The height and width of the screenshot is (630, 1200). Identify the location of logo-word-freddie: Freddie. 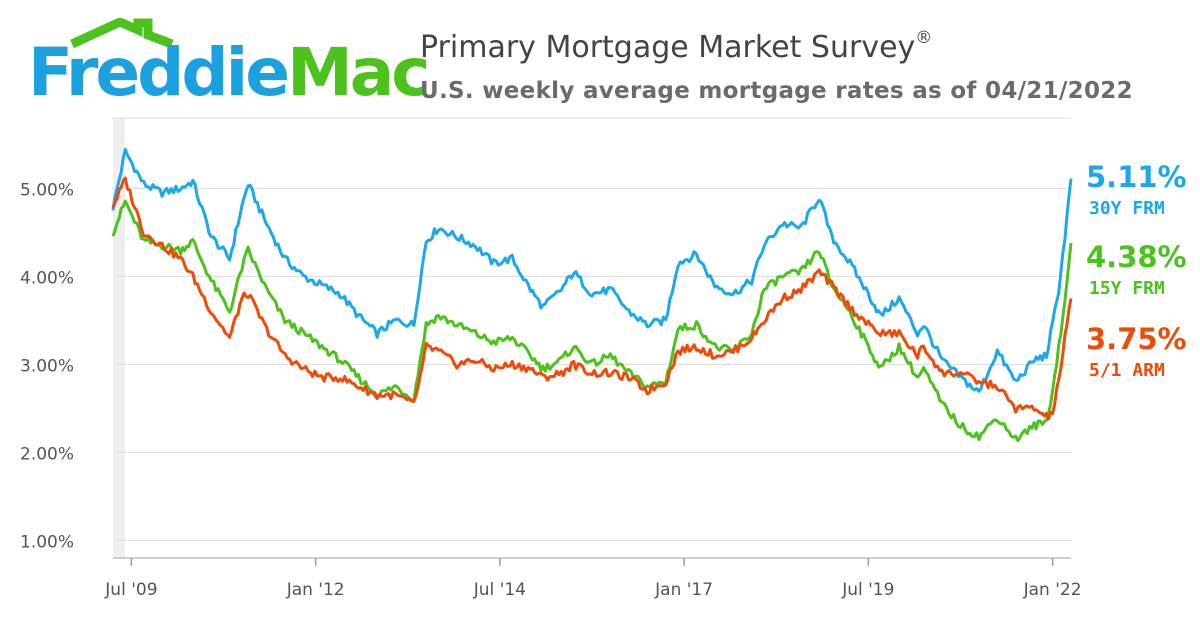
(159, 72).